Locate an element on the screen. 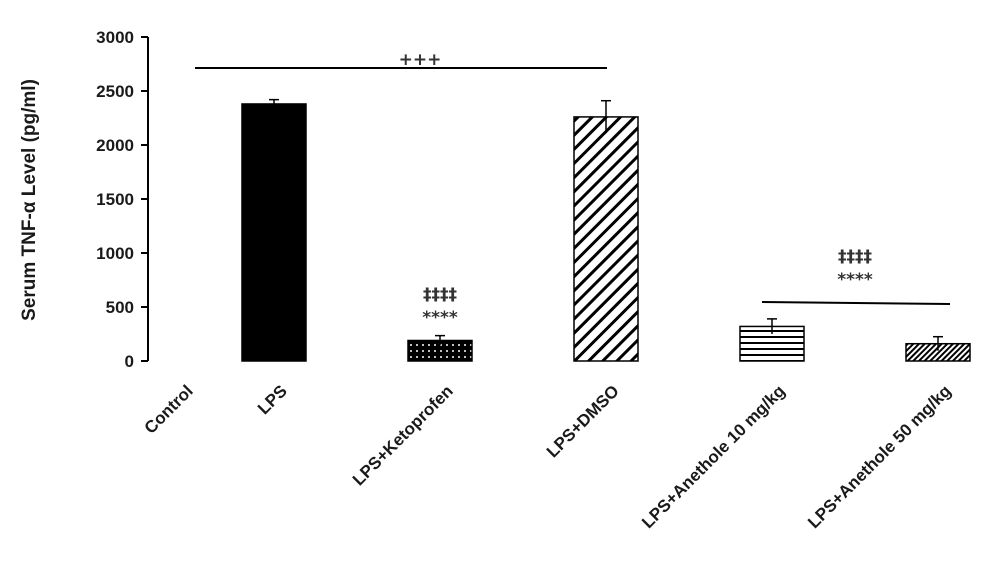  anethole-star-label: **** is located at coordinates (855, 280).